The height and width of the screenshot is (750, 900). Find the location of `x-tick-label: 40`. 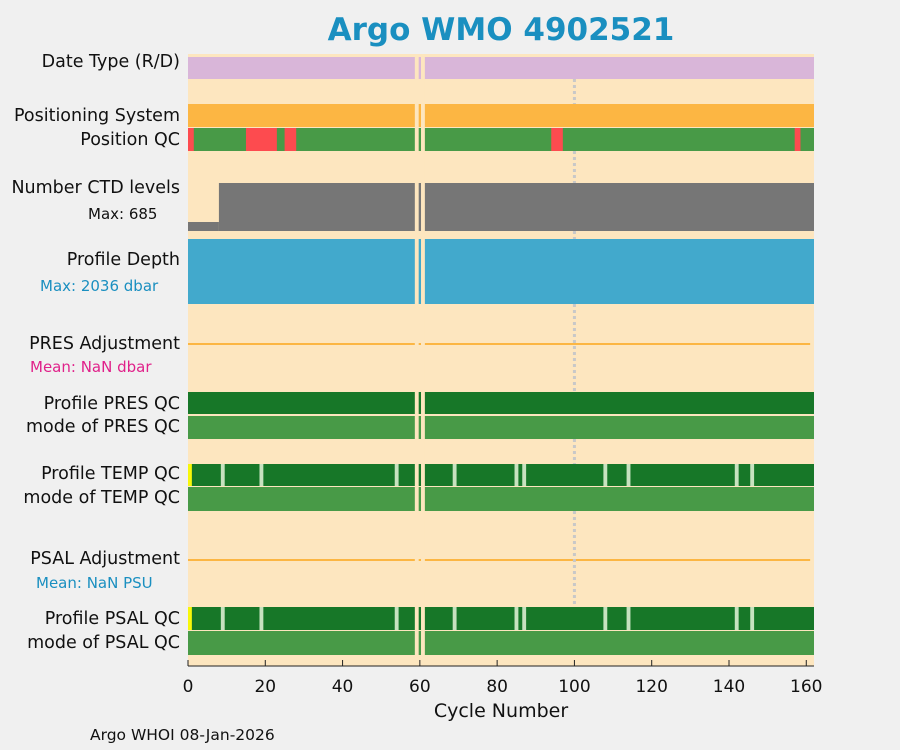

x-tick-label: 40 is located at coordinates (343, 687).